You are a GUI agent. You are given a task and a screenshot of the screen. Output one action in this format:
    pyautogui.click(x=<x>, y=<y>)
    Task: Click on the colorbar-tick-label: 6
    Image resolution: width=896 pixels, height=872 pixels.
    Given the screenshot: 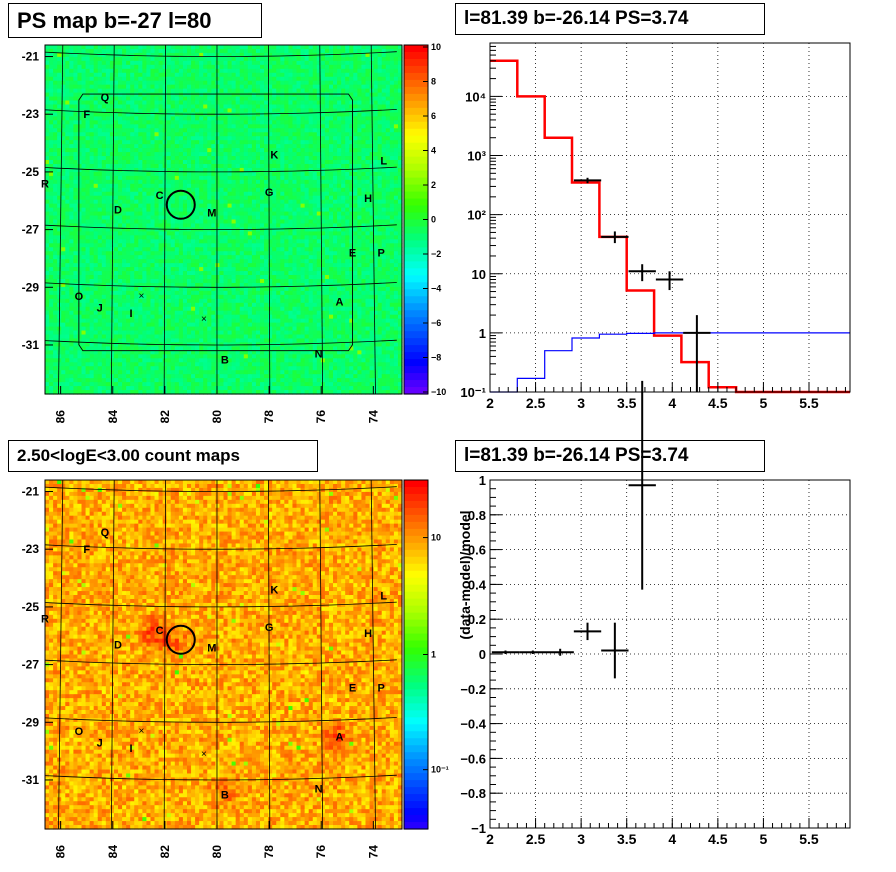 What is the action you would take?
    pyautogui.click(x=433, y=116)
    